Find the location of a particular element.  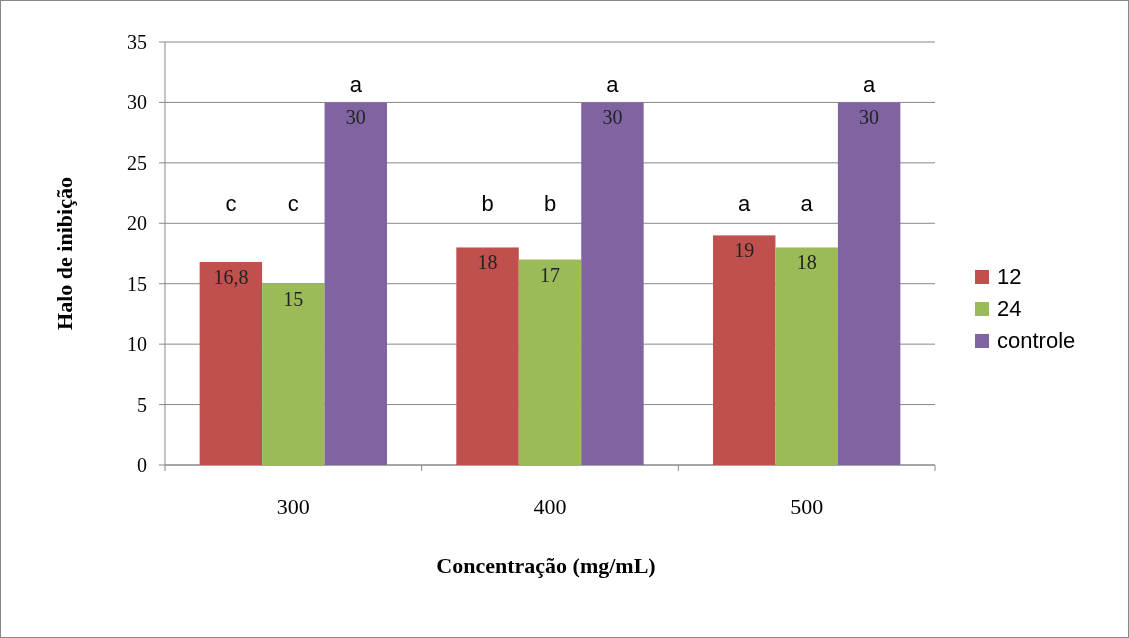

y-tick-label: 5 is located at coordinates (142, 404).